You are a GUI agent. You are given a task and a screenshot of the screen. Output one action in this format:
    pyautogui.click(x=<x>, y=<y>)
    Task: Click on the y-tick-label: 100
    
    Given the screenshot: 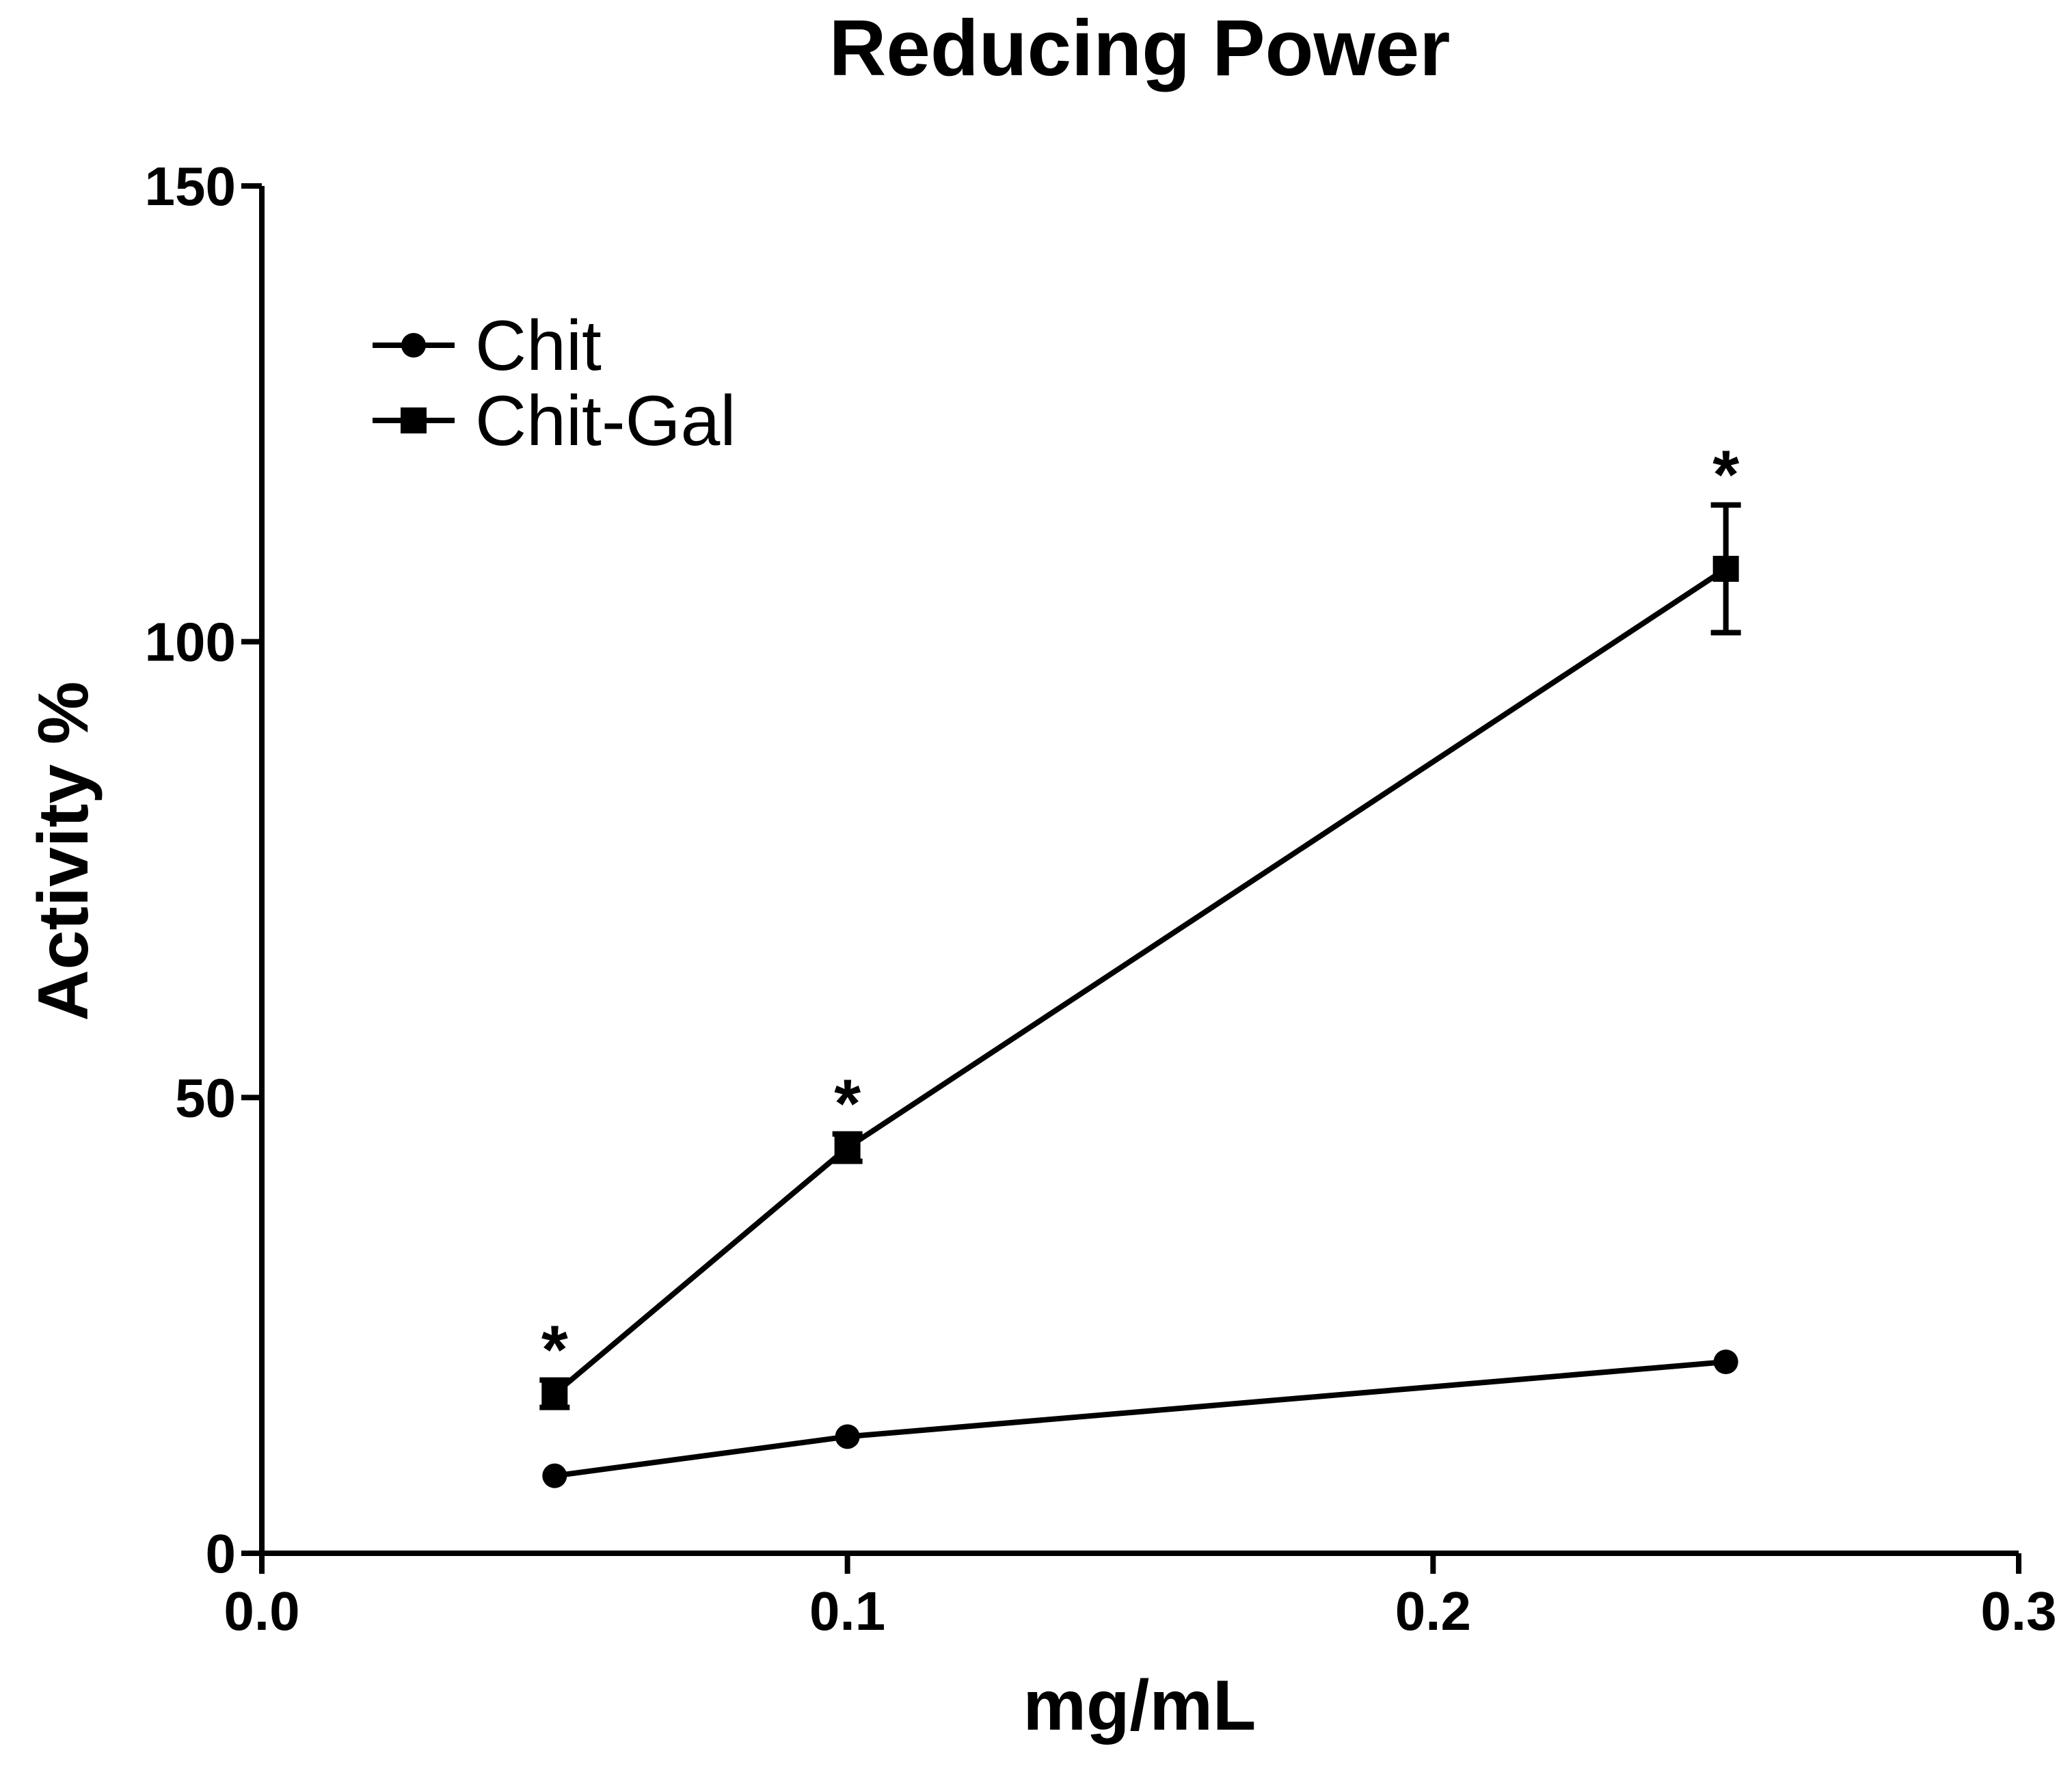 What is the action you would take?
    pyautogui.click(x=191, y=642)
    